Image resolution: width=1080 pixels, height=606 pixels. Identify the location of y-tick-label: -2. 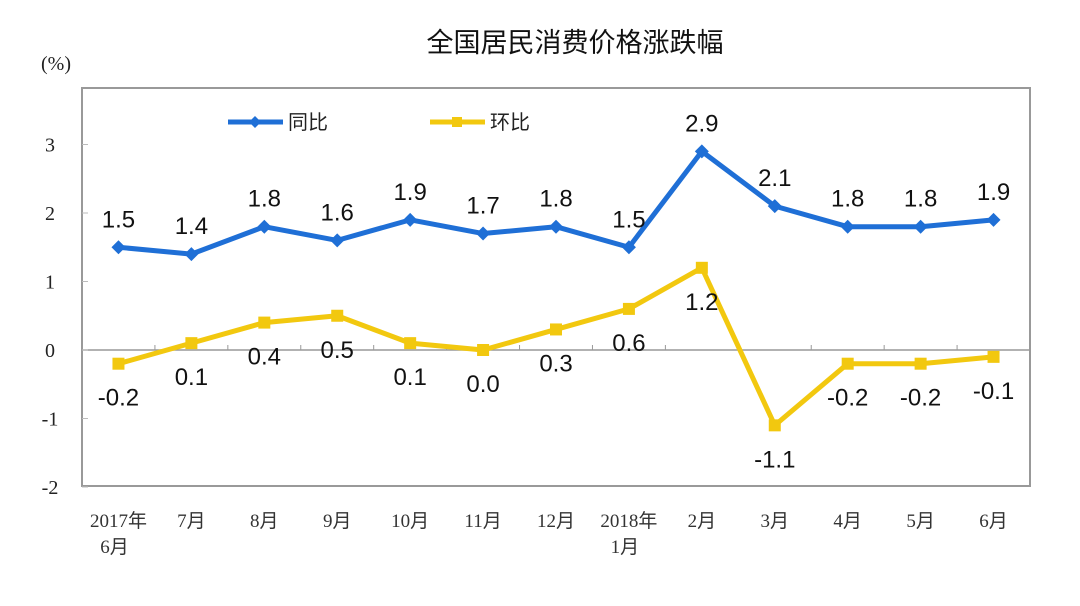
(50, 488).